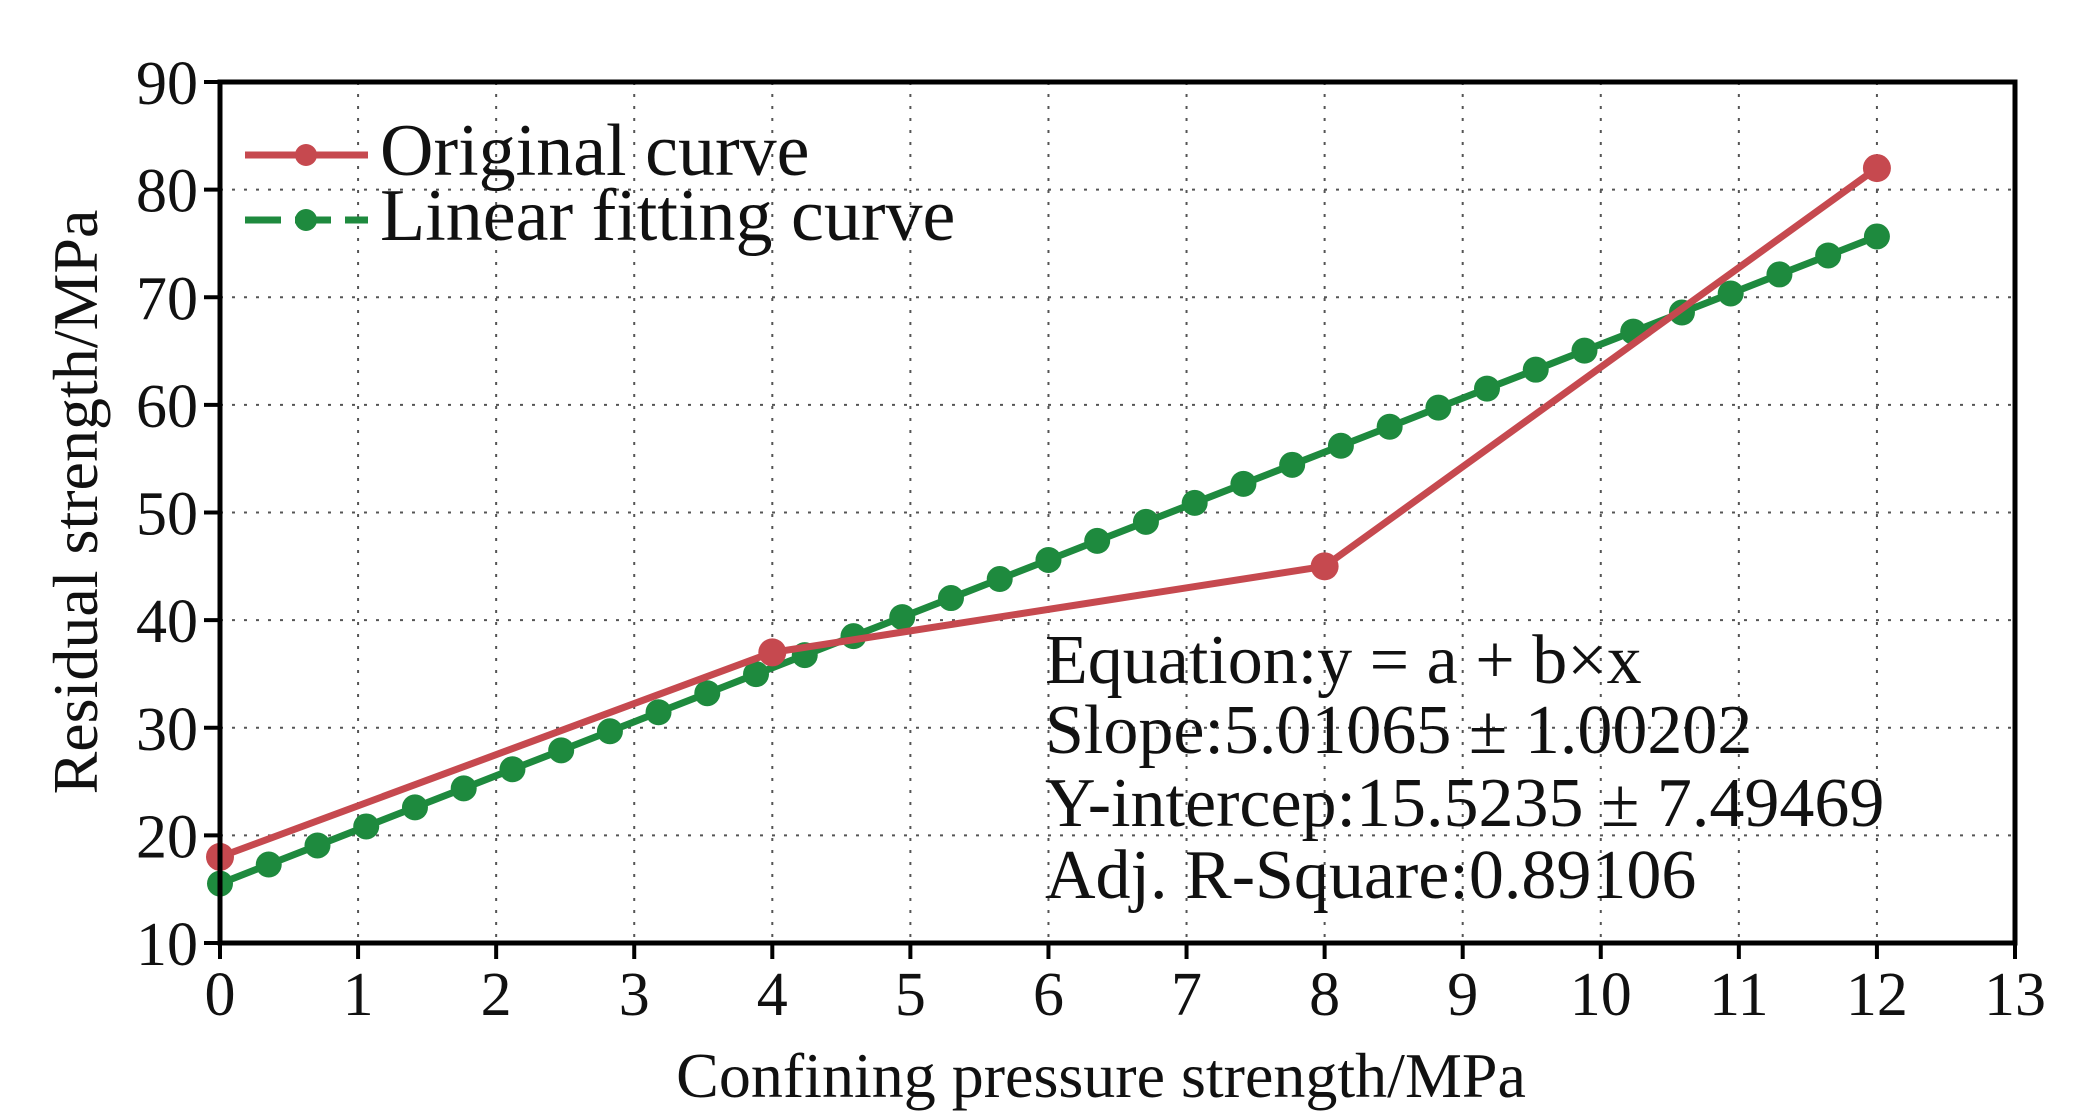 This screenshot has width=2077, height=1120. What do you see at coordinates (667, 216) in the screenshot?
I see `legend-label-linear: Linear fitting curve` at bounding box center [667, 216].